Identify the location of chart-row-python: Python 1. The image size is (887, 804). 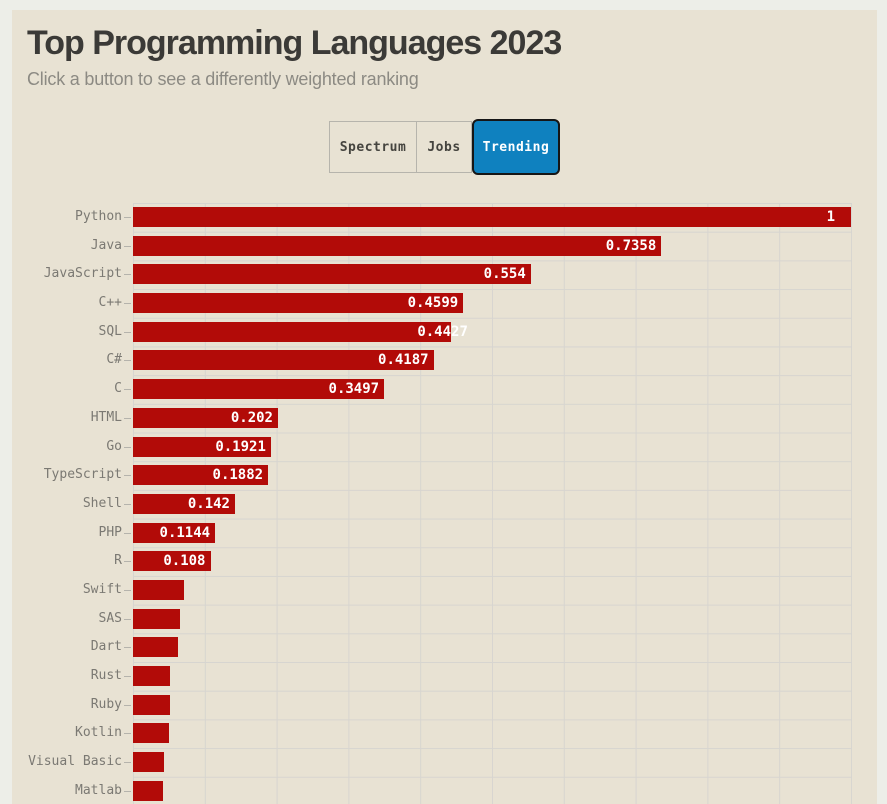
(463, 217).